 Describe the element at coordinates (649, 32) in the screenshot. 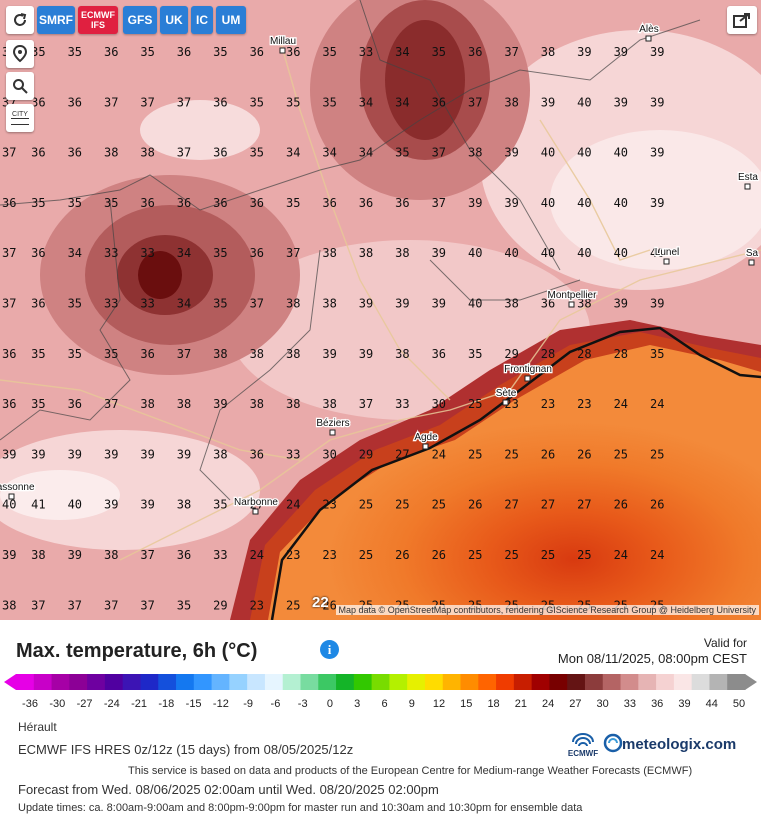

I see `city-marker: Alès` at that location.